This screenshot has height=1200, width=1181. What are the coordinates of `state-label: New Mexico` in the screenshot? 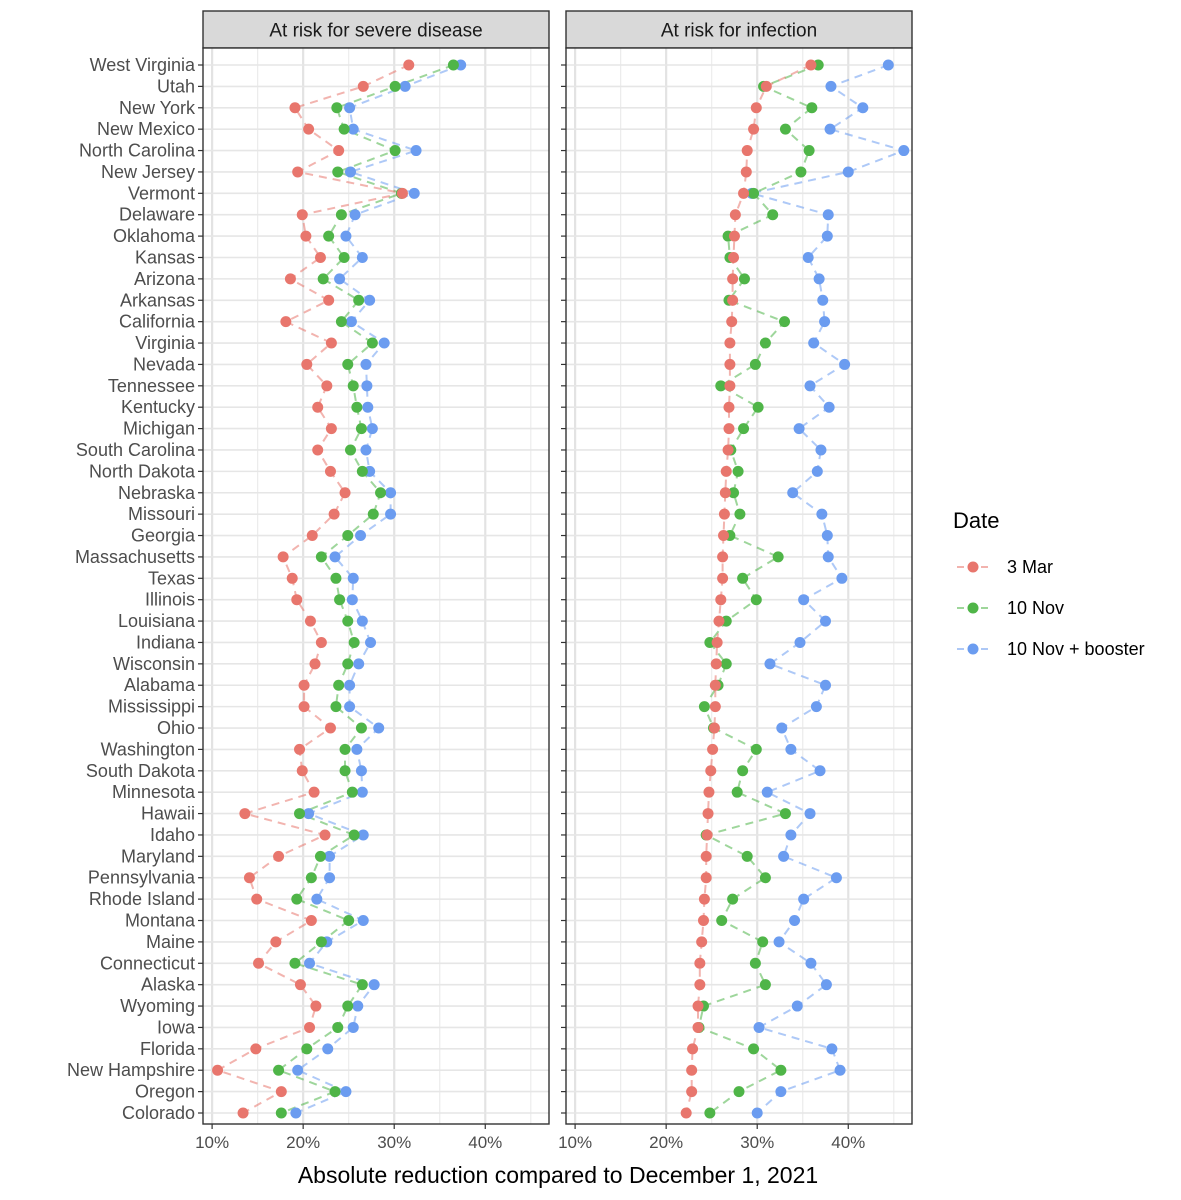 It's located at (146, 129).